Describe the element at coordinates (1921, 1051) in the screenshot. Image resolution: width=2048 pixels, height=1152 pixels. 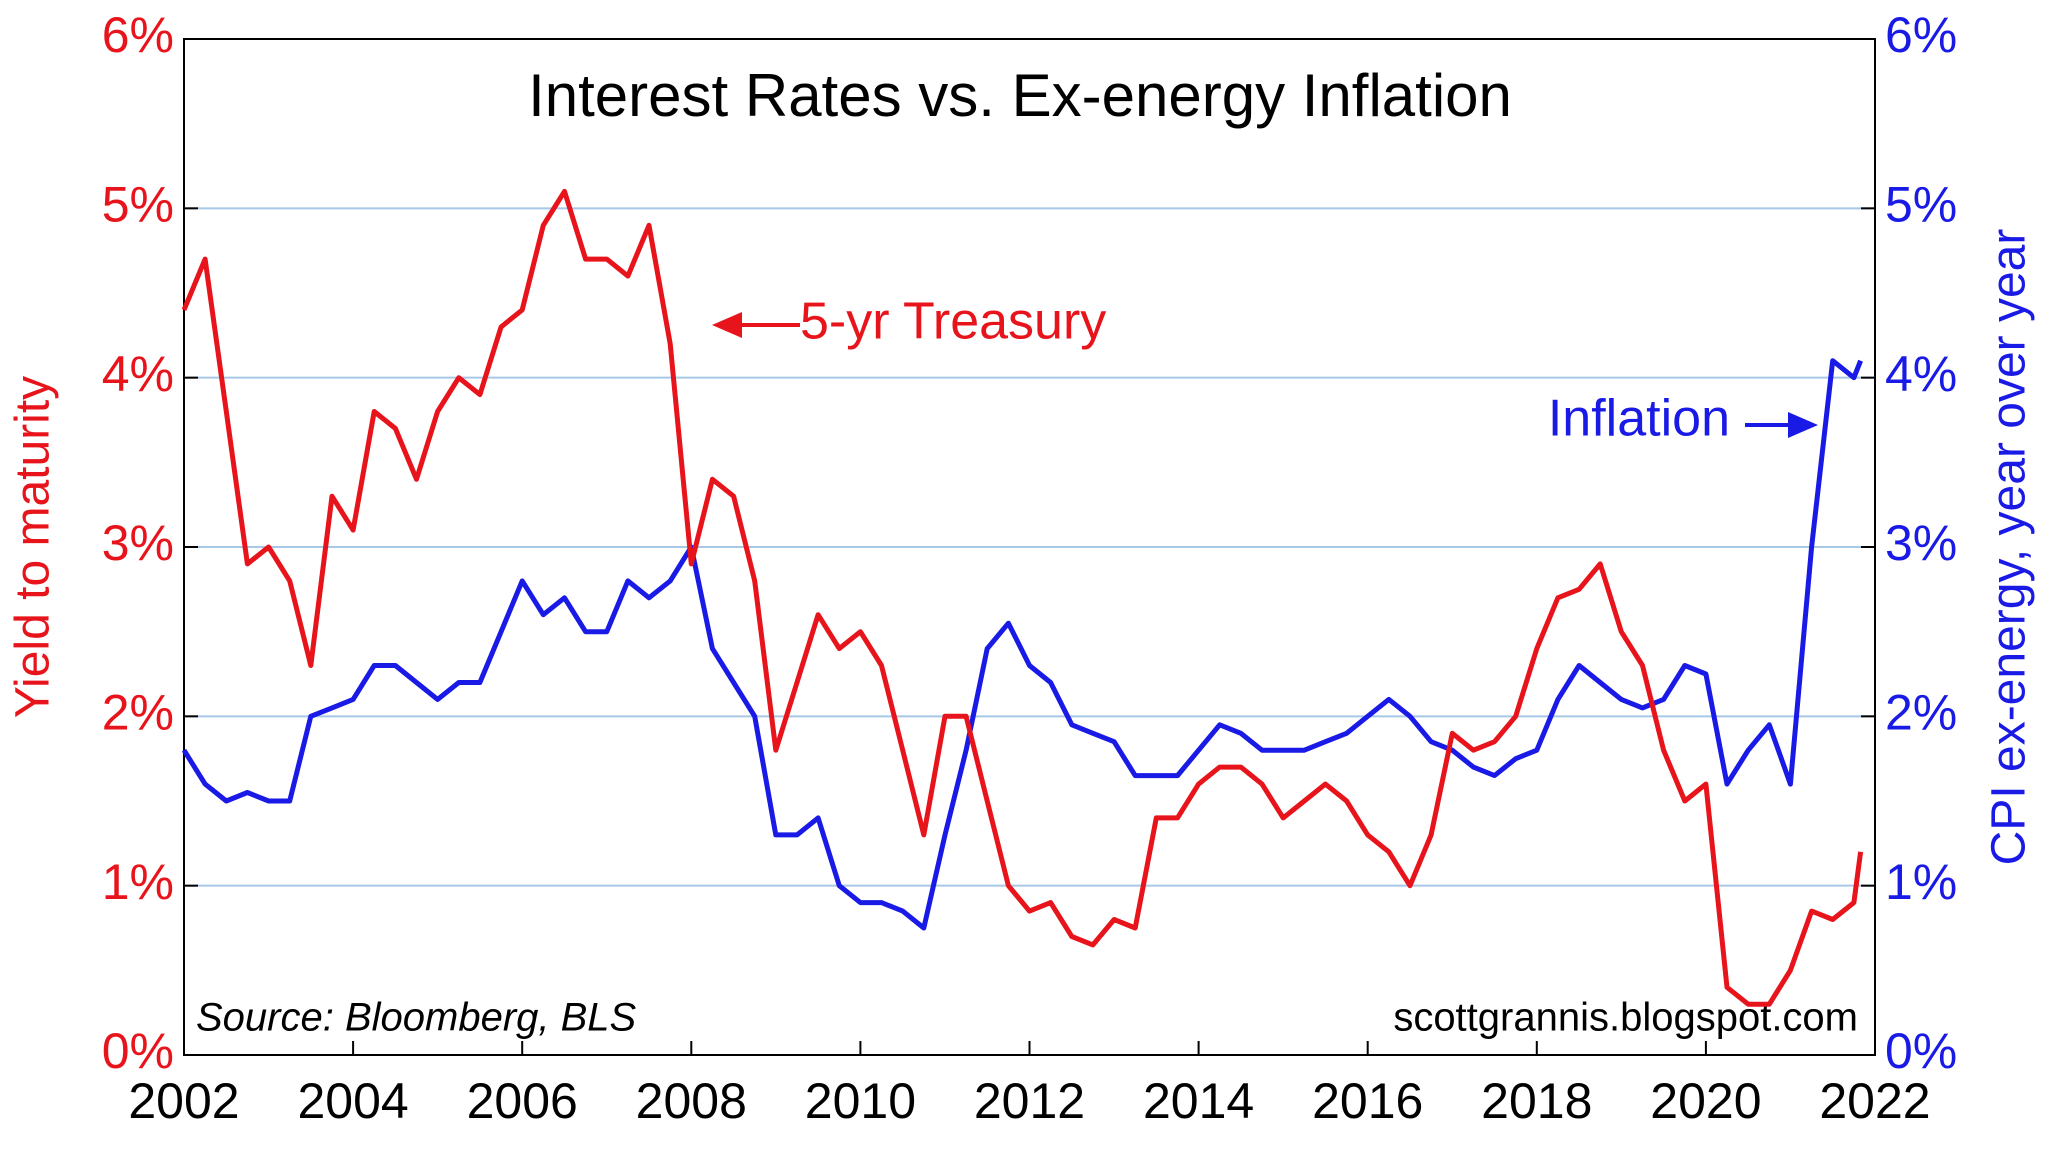
I see `y2-tick-label: 0%` at that location.